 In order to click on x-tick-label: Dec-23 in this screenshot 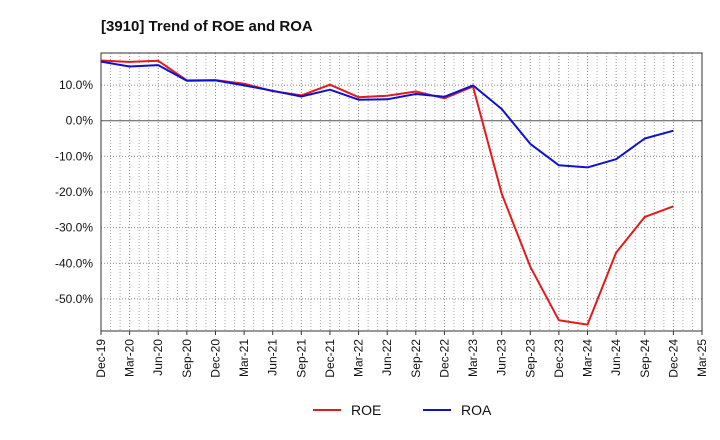, I will do `click(559, 358)`.